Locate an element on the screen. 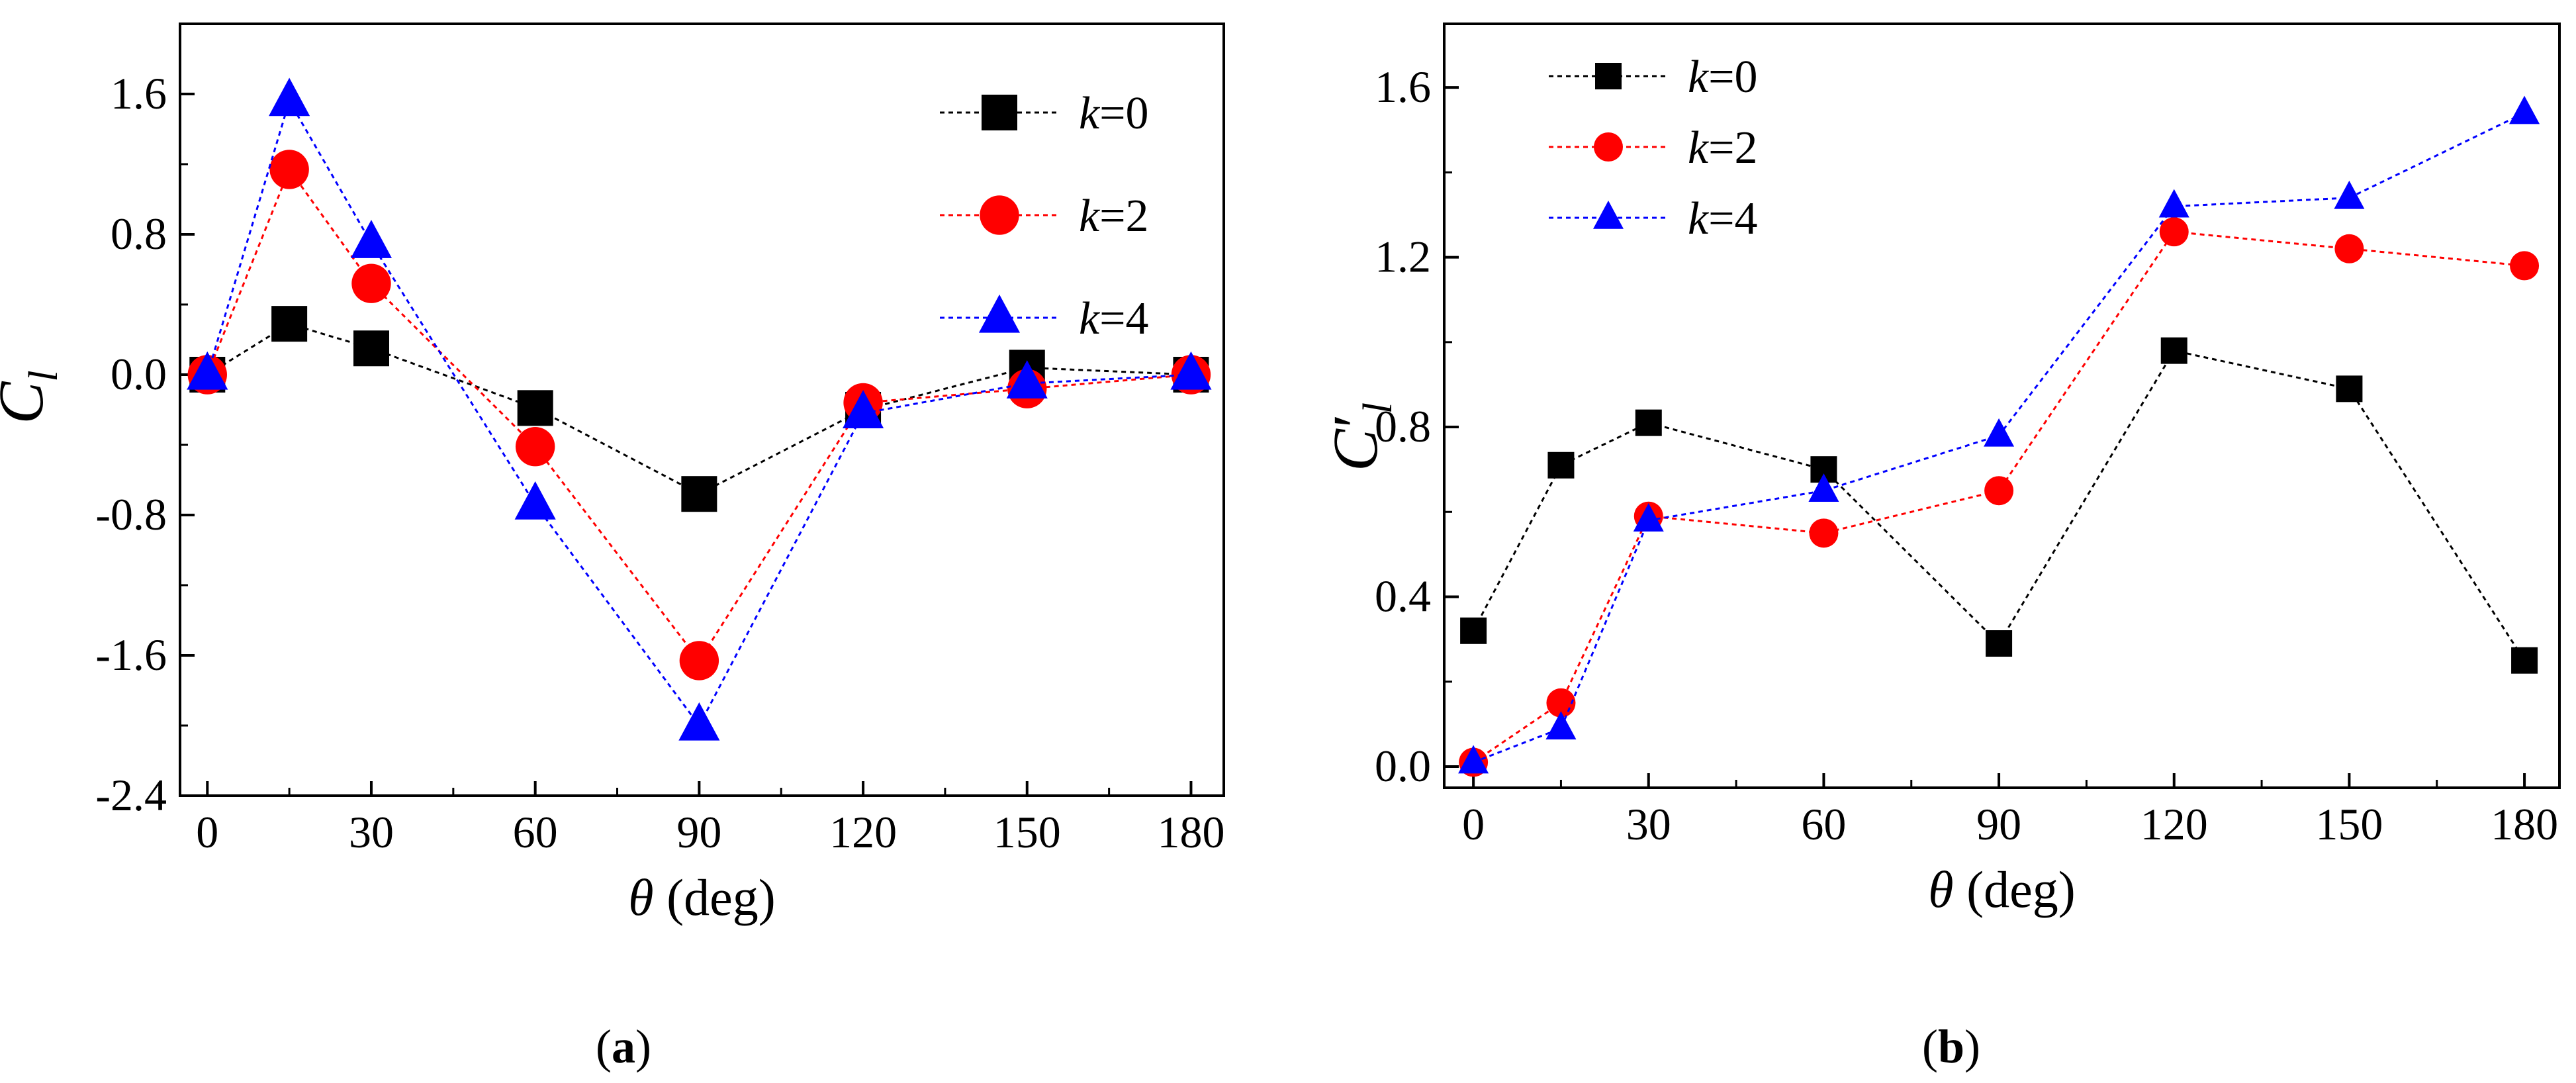 This screenshot has width=2576, height=1083. y-tick-label: -2.4 is located at coordinates (131, 795).